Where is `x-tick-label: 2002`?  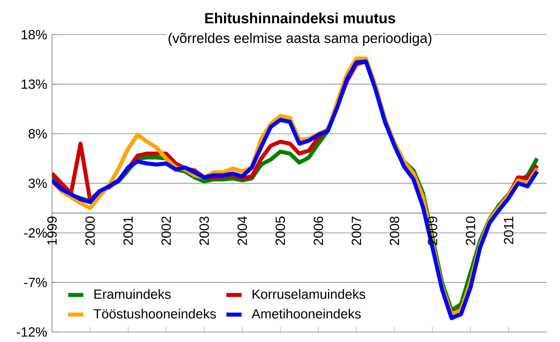 x-tick-label: 2002 is located at coordinates (166, 230).